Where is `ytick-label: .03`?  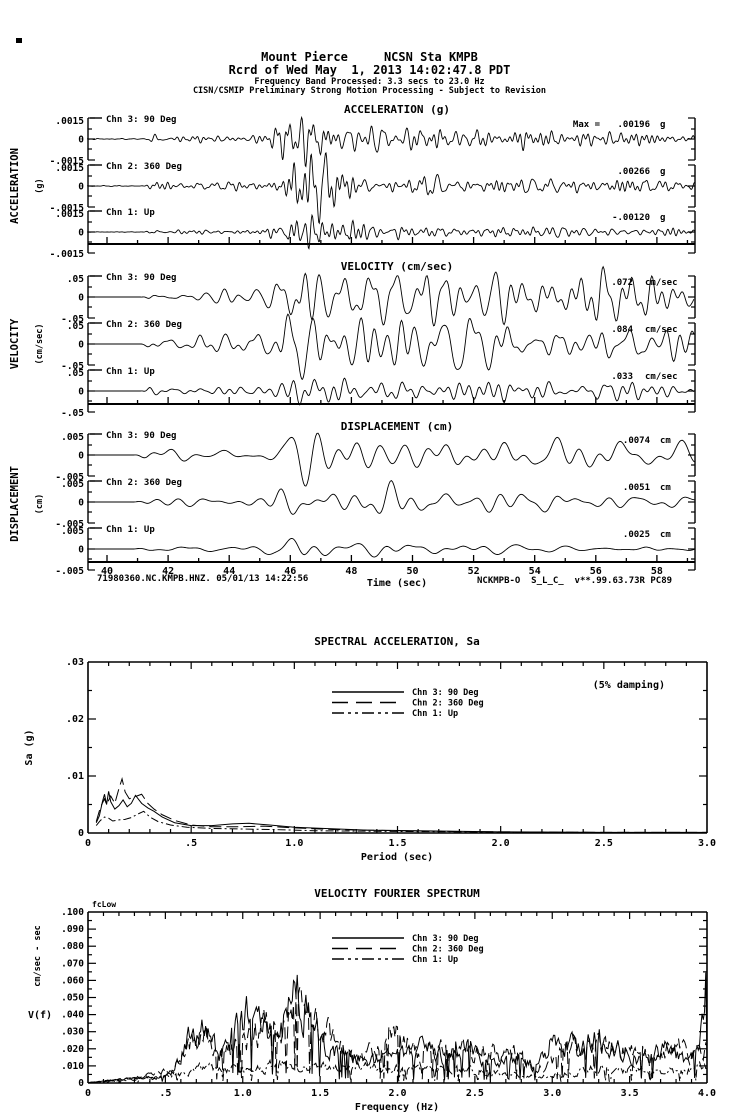
ytick-label: .03 is located at coordinates (75, 662).